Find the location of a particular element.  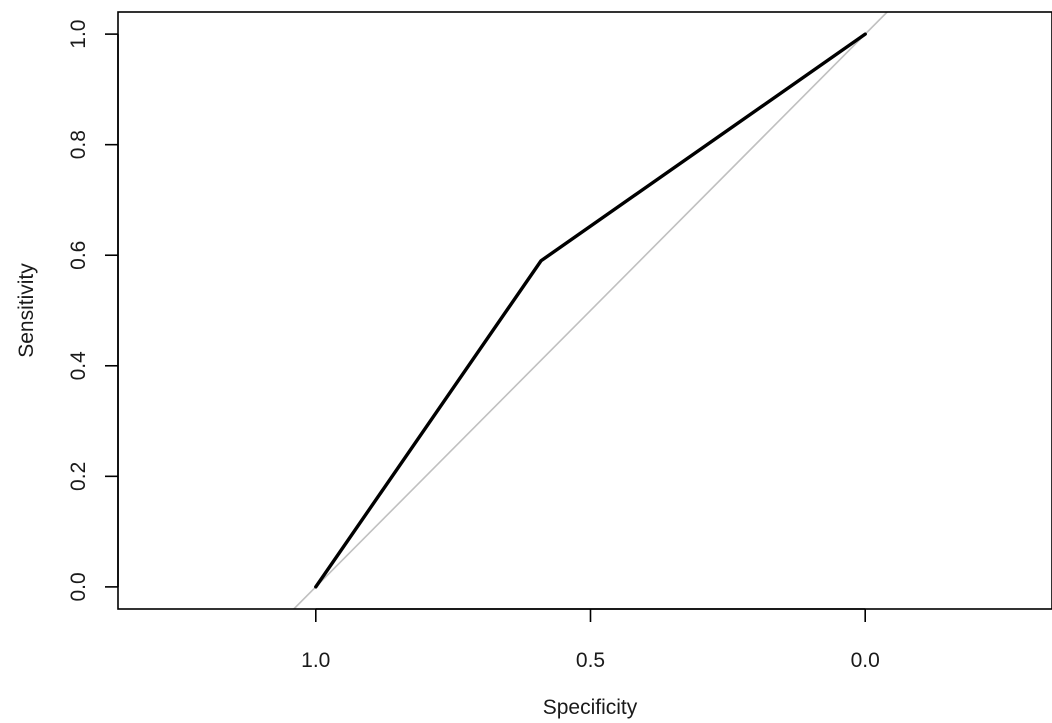

y-tick-label: 0.4 is located at coordinates (78, 366).